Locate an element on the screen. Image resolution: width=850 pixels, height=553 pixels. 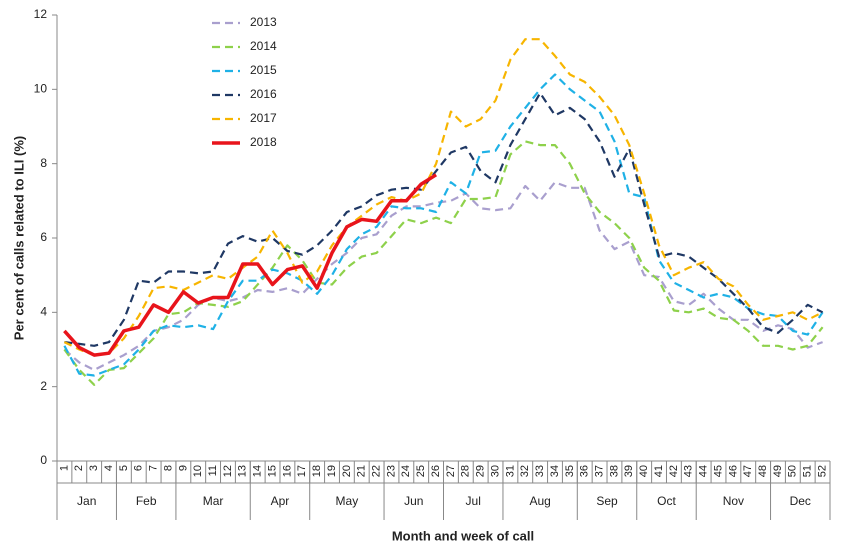
x-tick-label: 47 is located at coordinates (748, 471).